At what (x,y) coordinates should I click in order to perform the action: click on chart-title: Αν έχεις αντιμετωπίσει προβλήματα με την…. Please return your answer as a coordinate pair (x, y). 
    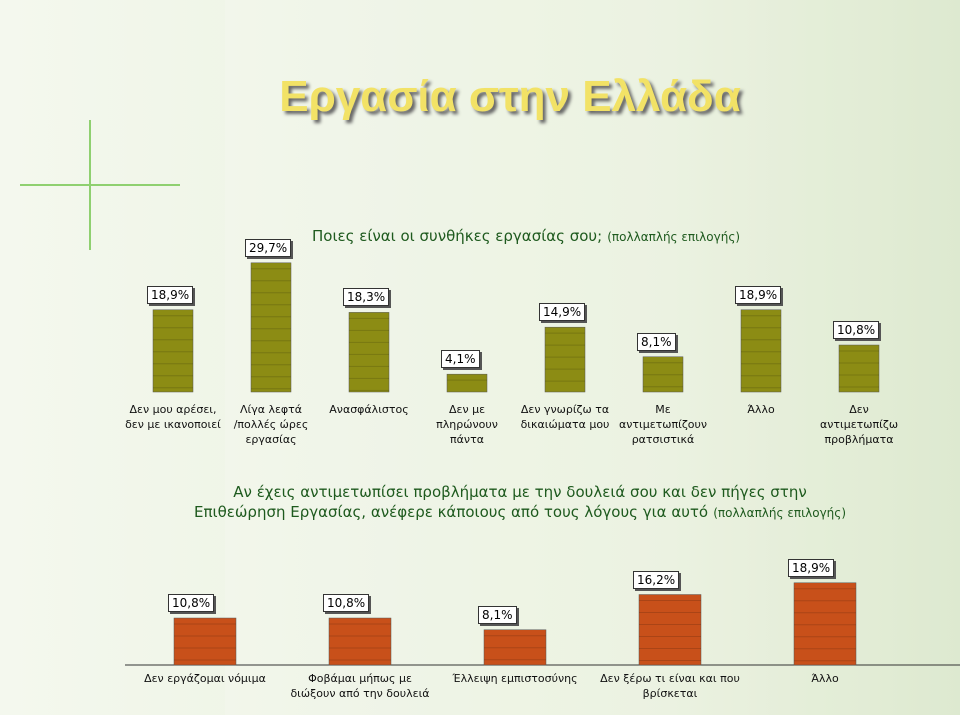
    Looking at the image, I should click on (500, 502).